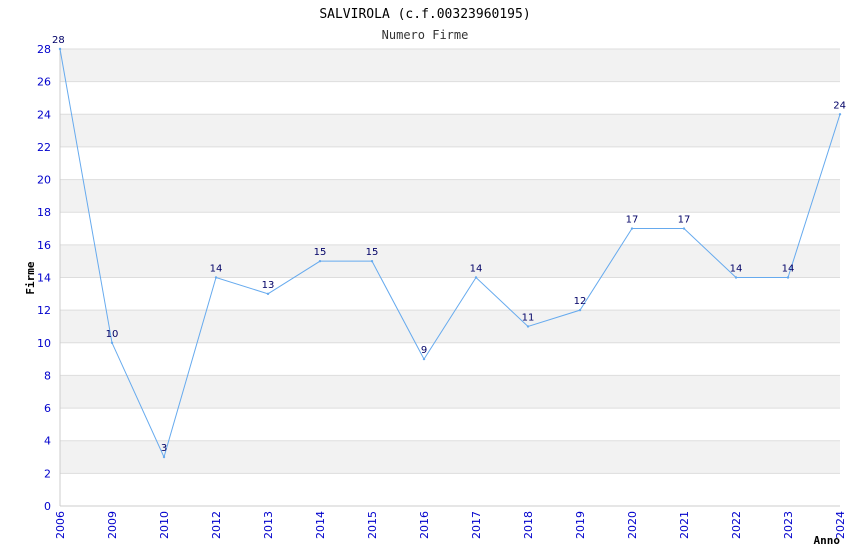 The image size is (850, 550). What do you see at coordinates (30, 277) in the screenshot?
I see `y-axis-title: Firme` at bounding box center [30, 277].